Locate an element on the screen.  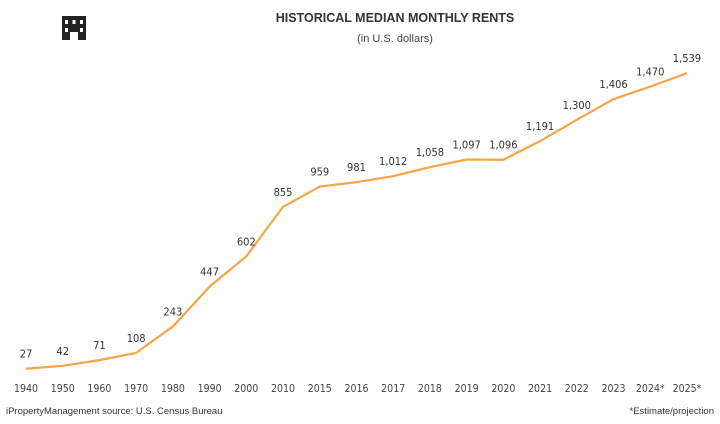
x-tick-label: 2017 is located at coordinates (393, 389).